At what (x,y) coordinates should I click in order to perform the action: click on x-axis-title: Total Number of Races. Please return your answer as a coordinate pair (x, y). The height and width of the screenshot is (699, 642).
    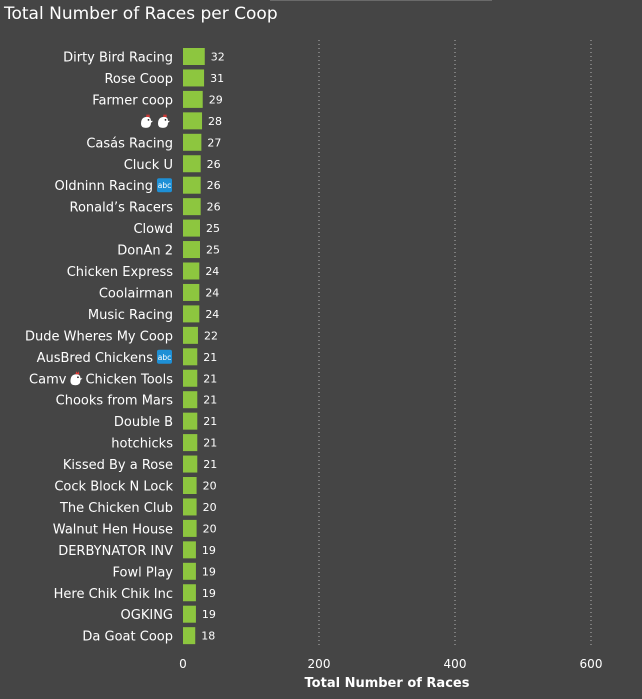
    Looking at the image, I should click on (387, 683).